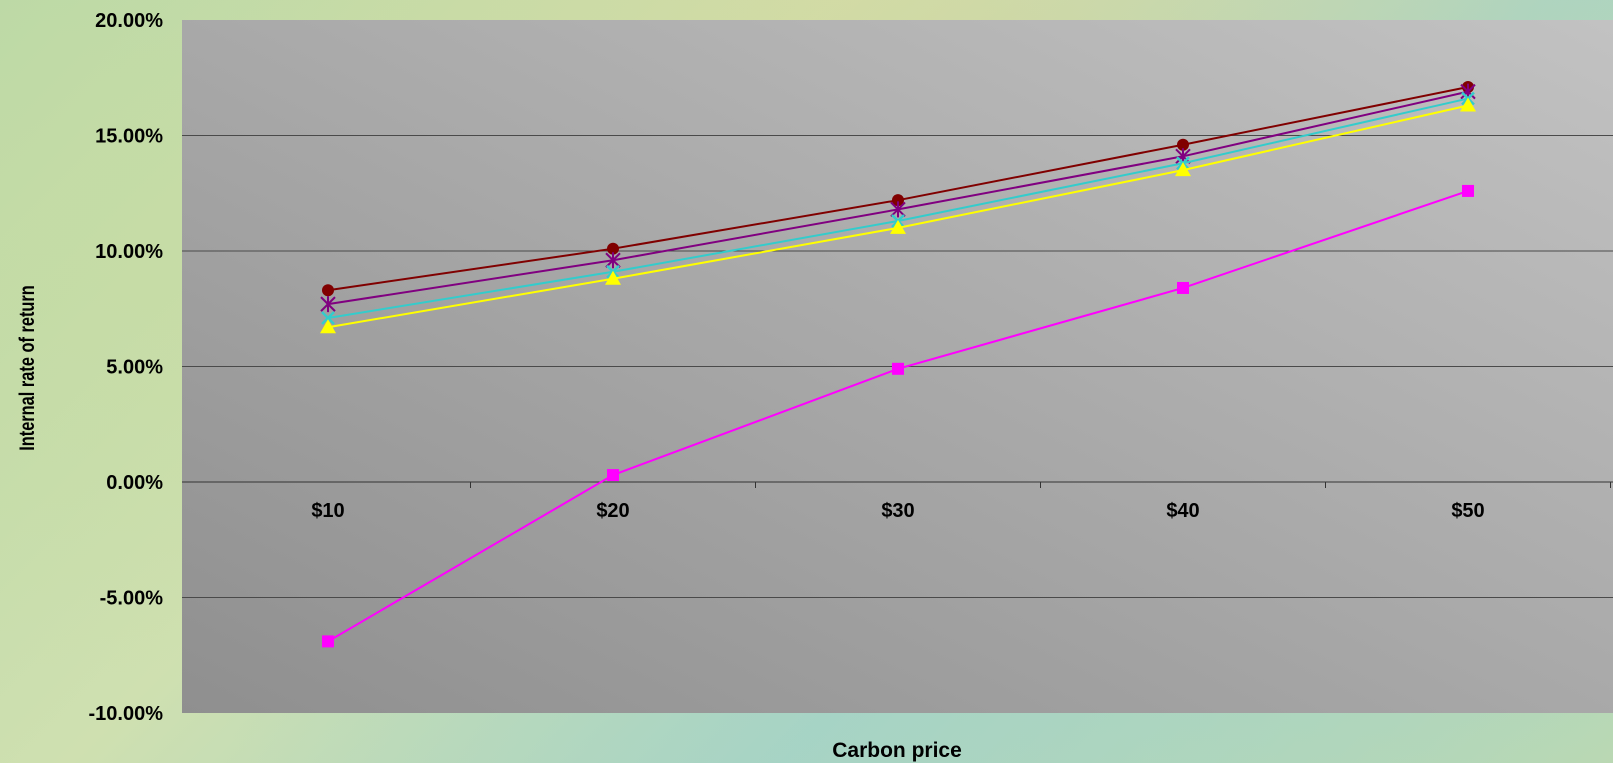  Describe the element at coordinates (126, 714) in the screenshot. I see `y-tick-label: -10.00%` at that location.